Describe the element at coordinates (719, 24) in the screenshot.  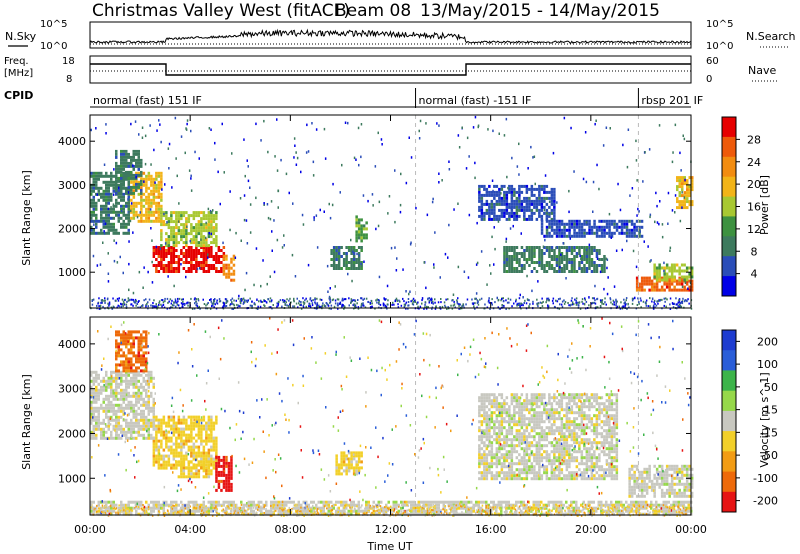
I see `nsearch-tick-top: 10^5` at that location.